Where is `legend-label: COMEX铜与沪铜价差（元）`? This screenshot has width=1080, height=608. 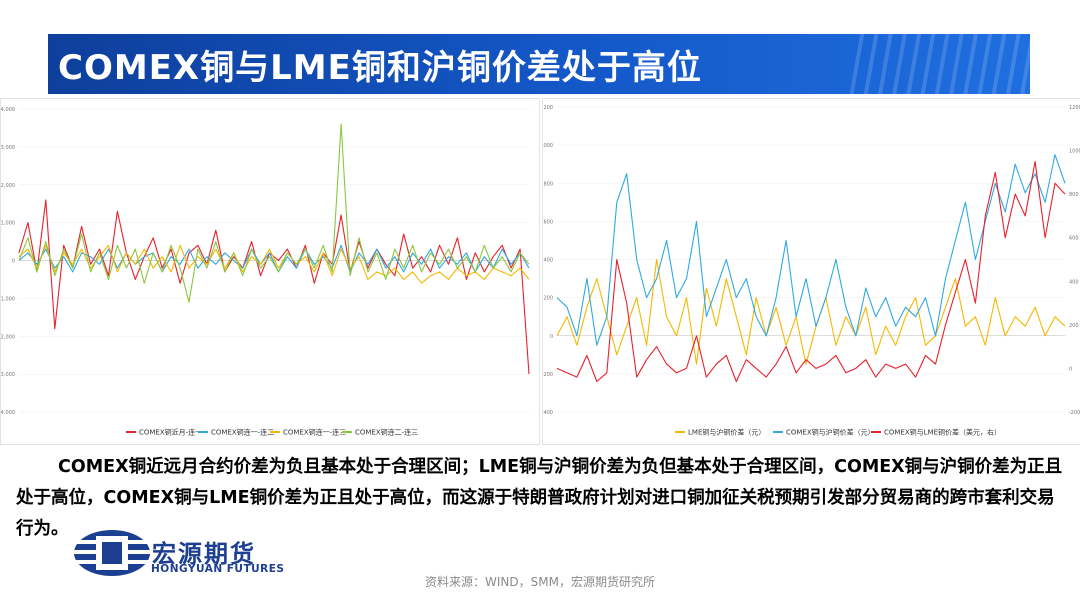
legend-label: COMEX铜与沪铜价差（元） is located at coordinates (830, 432).